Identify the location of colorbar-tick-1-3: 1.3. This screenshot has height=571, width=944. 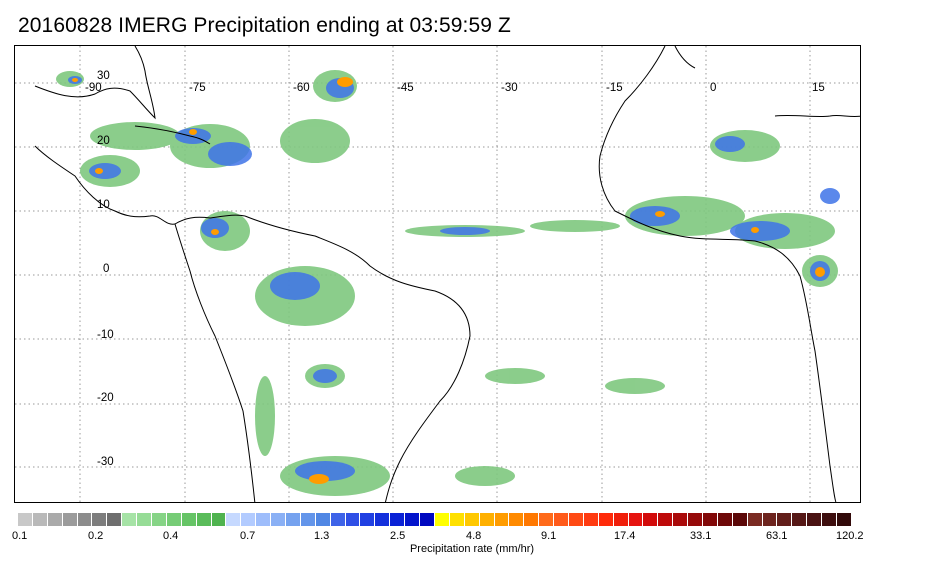
(322, 536).